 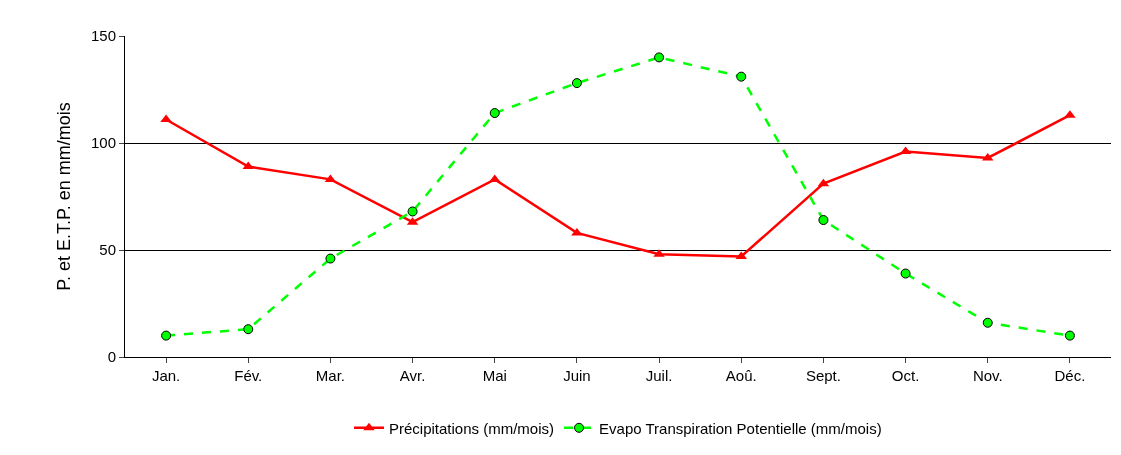 I want to click on y-axis-title: P. et E.T.P. en mm/mois, so click(x=64, y=196).